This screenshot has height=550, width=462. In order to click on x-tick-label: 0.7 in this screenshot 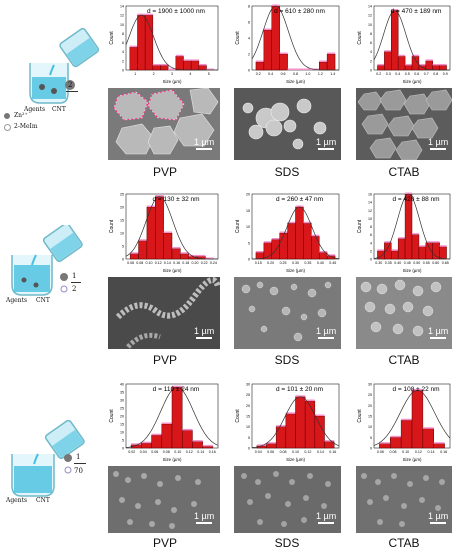, I will do `click(426, 74)`.